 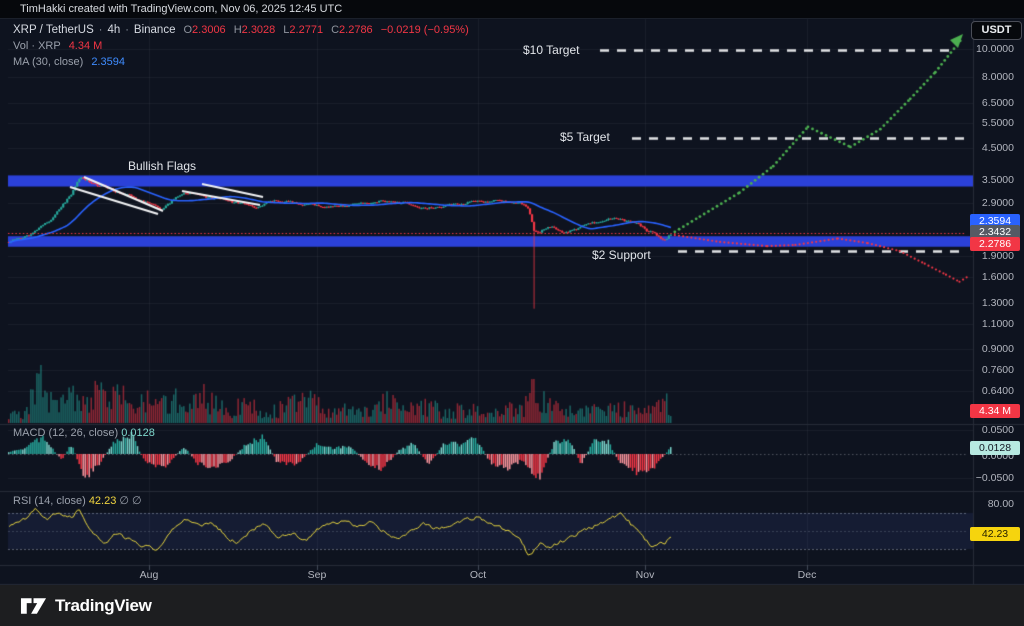 I want to click on footer-bar: TradingView, so click(x=512, y=605).